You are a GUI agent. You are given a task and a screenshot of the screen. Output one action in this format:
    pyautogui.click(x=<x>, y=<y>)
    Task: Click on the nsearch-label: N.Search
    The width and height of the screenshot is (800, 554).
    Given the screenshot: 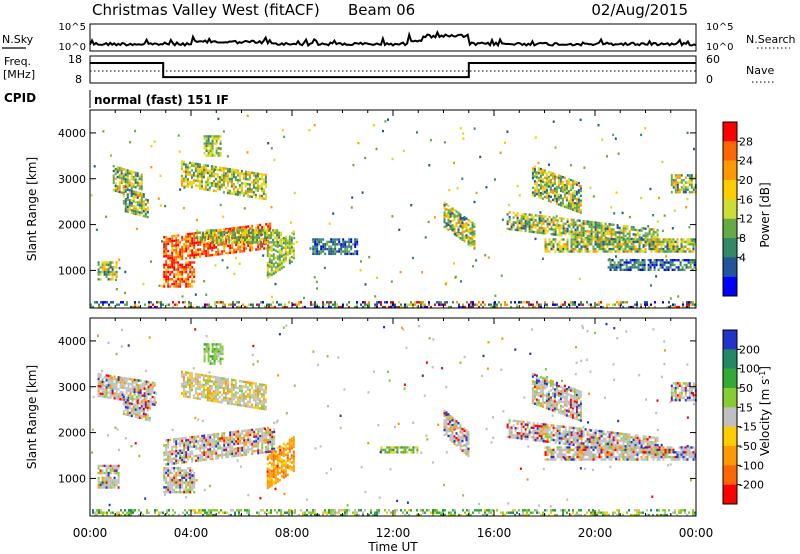 What is the action you would take?
    pyautogui.click(x=771, y=39)
    